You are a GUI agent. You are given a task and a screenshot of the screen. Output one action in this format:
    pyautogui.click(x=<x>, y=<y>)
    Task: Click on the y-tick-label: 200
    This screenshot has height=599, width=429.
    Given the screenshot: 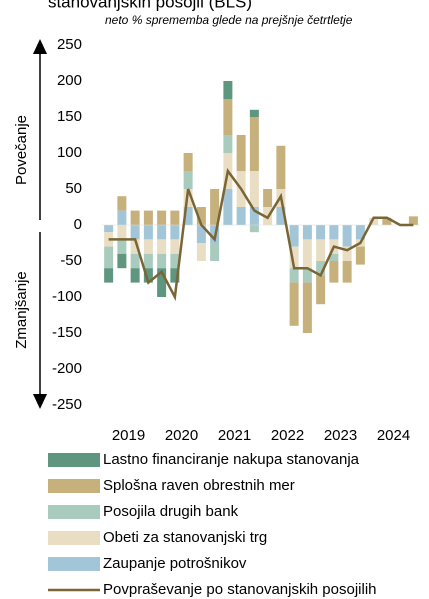 What is the action you would take?
    pyautogui.click(x=69, y=80)
    